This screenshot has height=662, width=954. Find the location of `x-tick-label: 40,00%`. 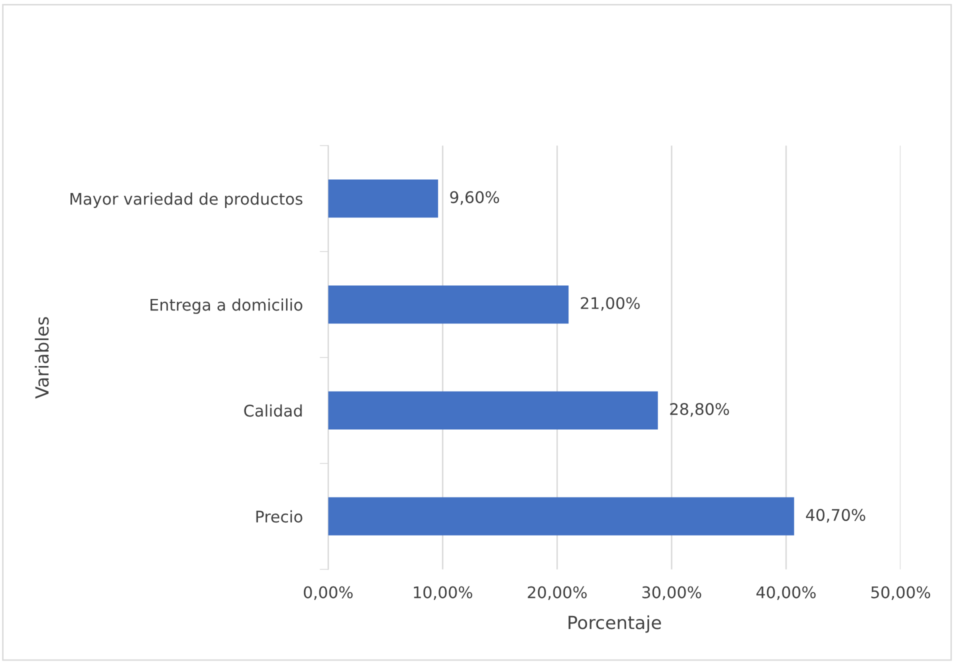

x-tick-label: 40,00% is located at coordinates (786, 593).